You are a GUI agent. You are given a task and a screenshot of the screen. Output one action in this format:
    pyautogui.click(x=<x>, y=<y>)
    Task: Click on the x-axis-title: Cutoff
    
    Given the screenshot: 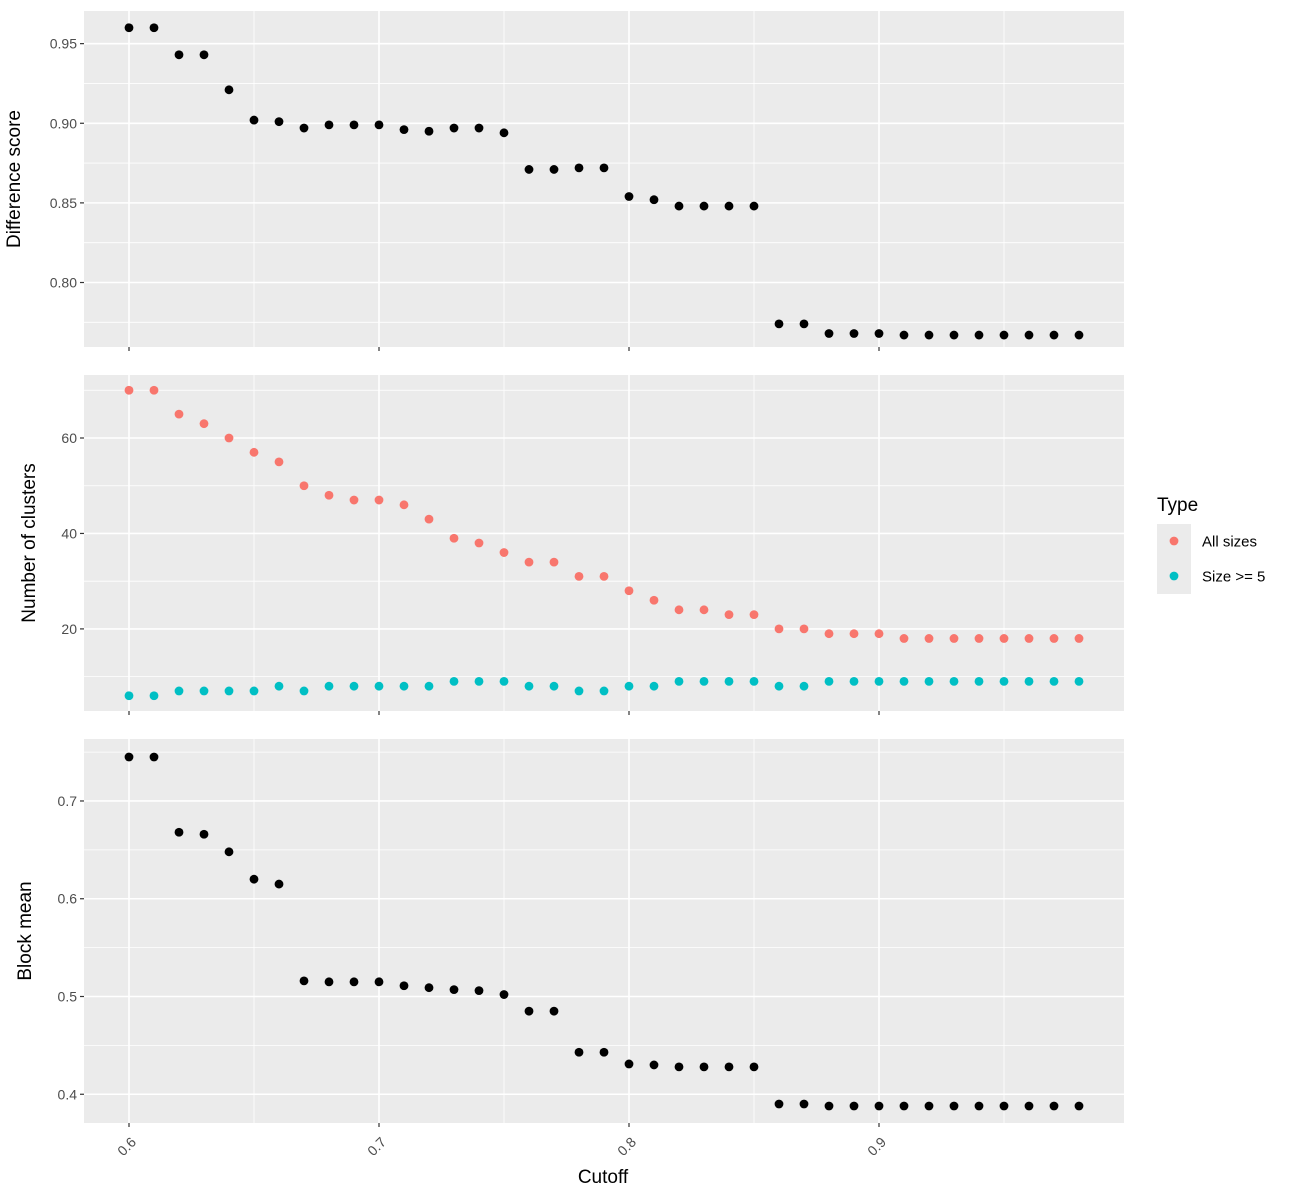 What is the action you would take?
    pyautogui.click(x=603, y=1177)
    